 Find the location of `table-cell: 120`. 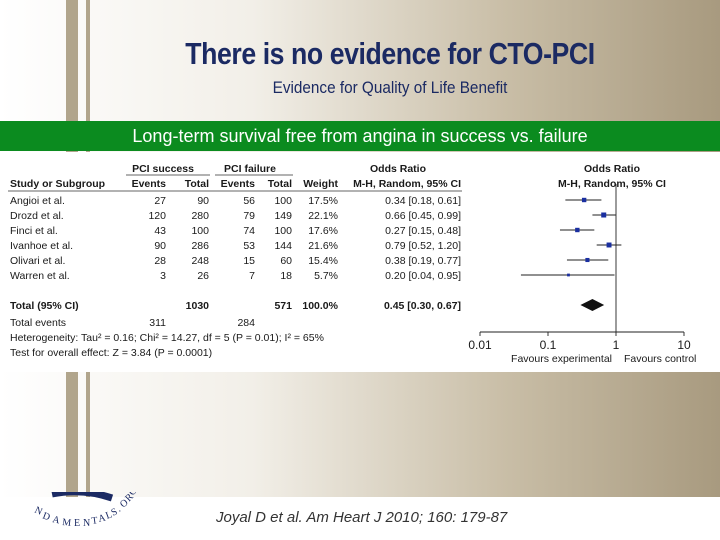

table-cell: 120 is located at coordinates (157, 216).